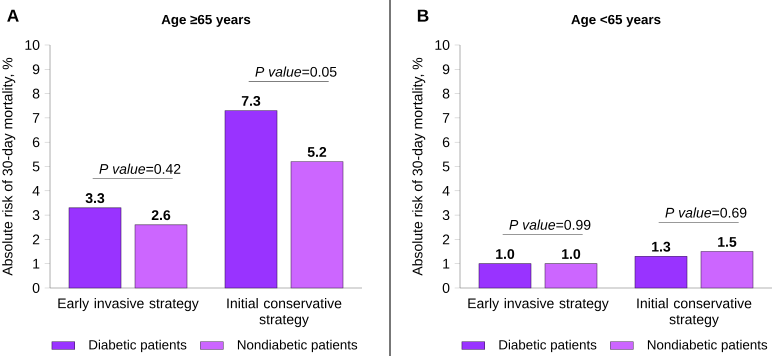 The height and width of the screenshot is (356, 775). I want to click on text: B, so click(423, 16).